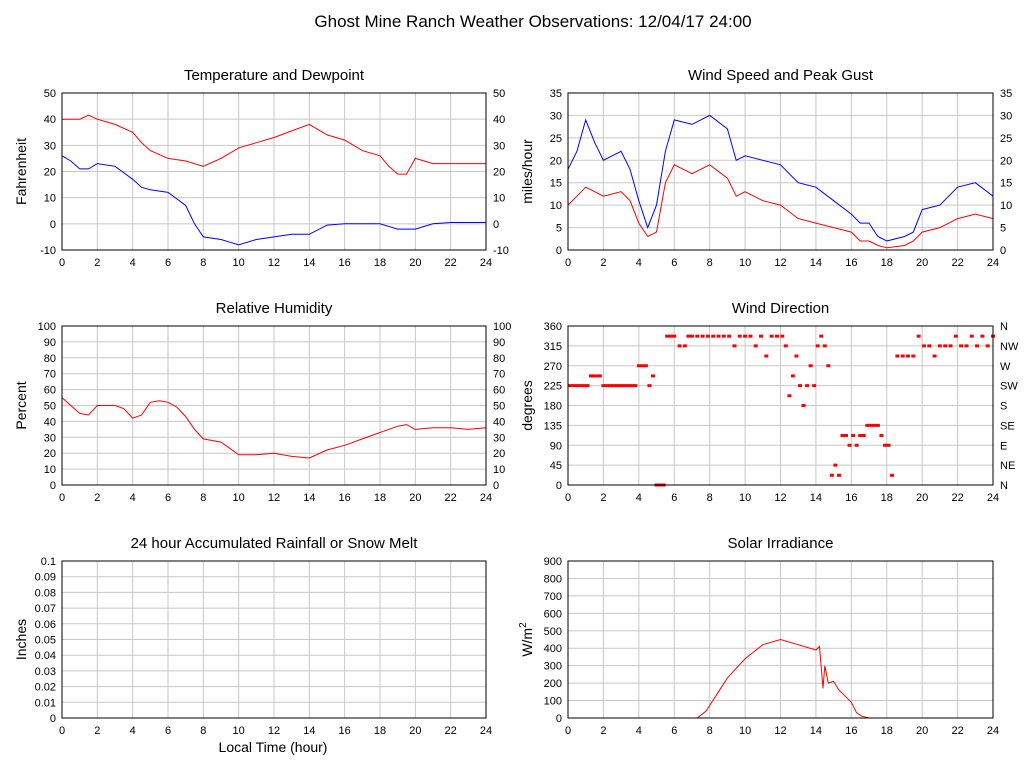 The height and width of the screenshot is (772, 1027). I want to click on y-tick-label: 315, so click(553, 347).